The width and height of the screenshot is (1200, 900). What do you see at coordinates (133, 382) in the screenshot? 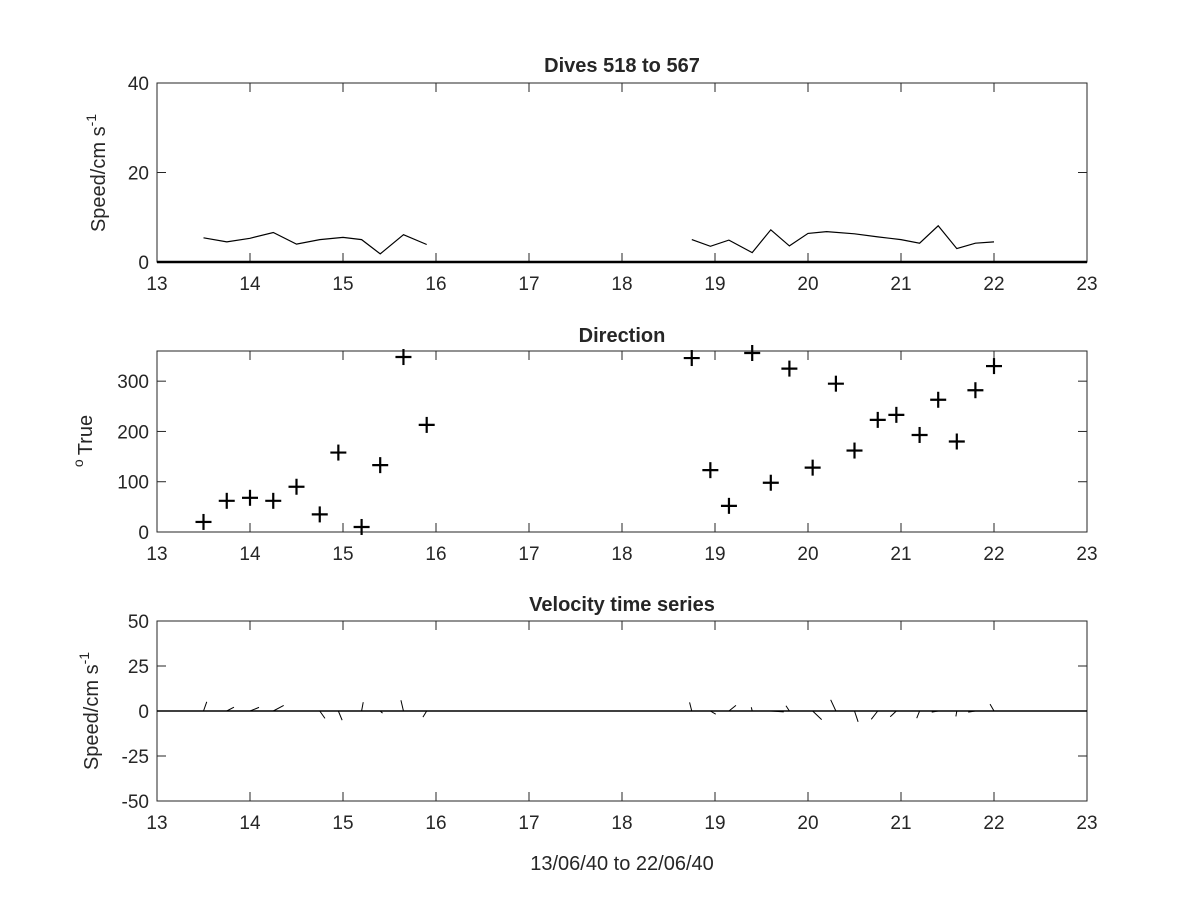
I see `y-tick-label: 300` at bounding box center [133, 382].